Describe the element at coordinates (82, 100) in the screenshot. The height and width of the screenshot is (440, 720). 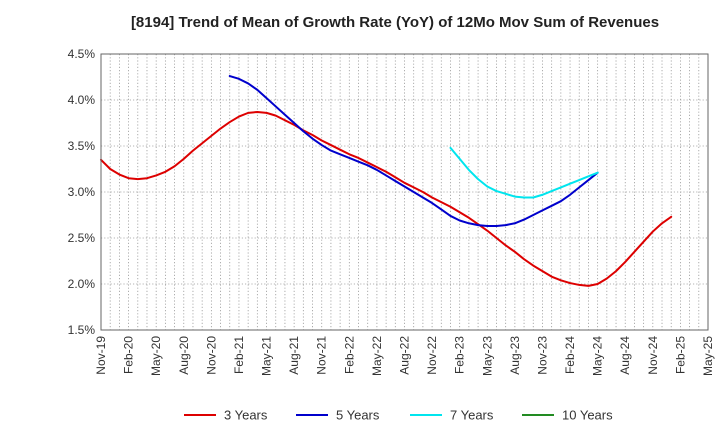
I see `y-tick-label: 4.0%` at that location.